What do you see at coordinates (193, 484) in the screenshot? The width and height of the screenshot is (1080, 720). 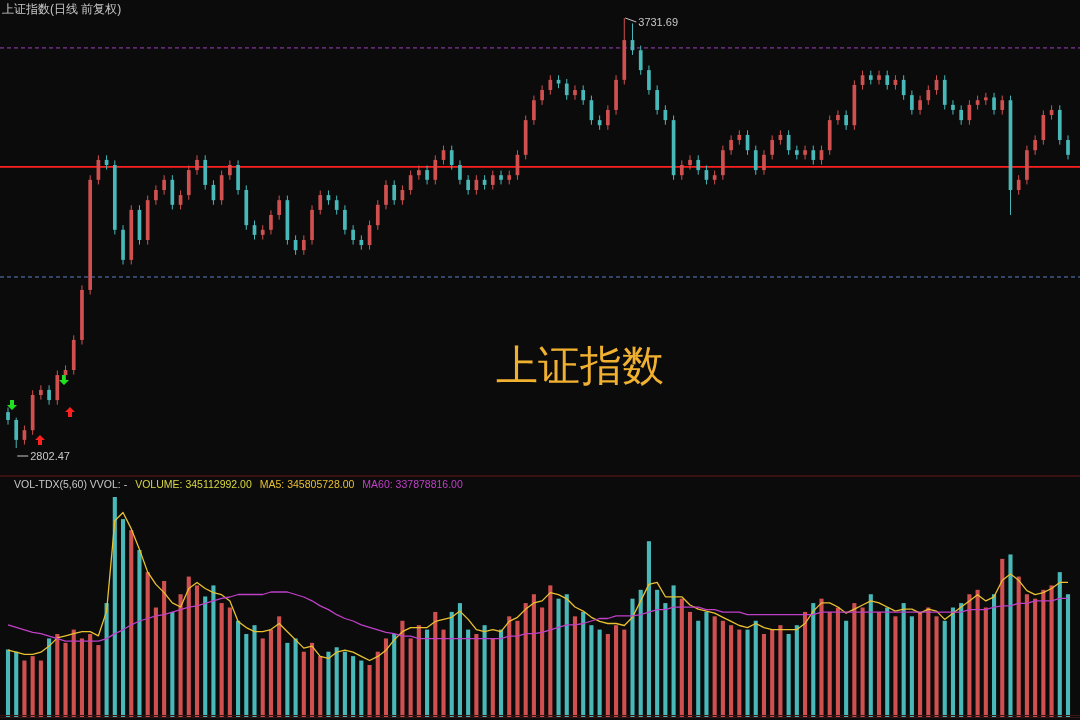 I see `series-label: VOLUME: 345112992.00` at bounding box center [193, 484].